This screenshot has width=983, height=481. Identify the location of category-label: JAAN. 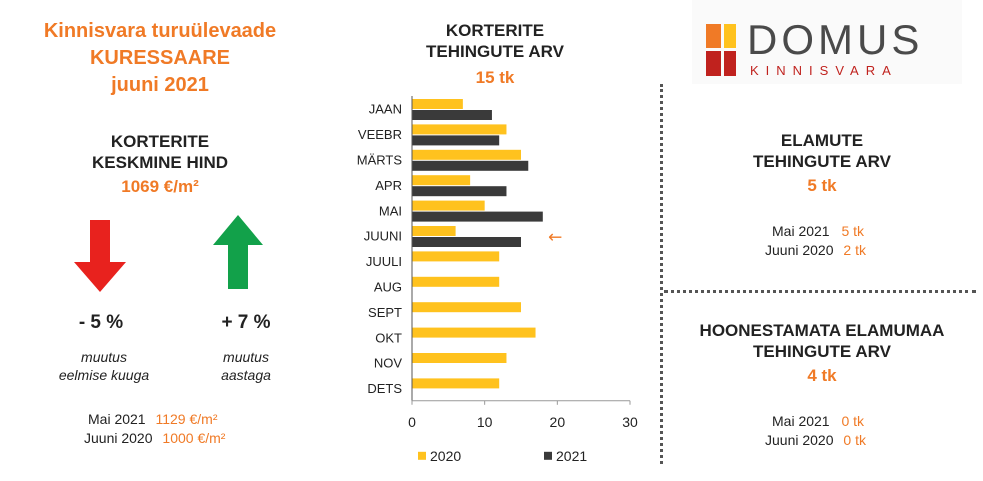
(385, 109).